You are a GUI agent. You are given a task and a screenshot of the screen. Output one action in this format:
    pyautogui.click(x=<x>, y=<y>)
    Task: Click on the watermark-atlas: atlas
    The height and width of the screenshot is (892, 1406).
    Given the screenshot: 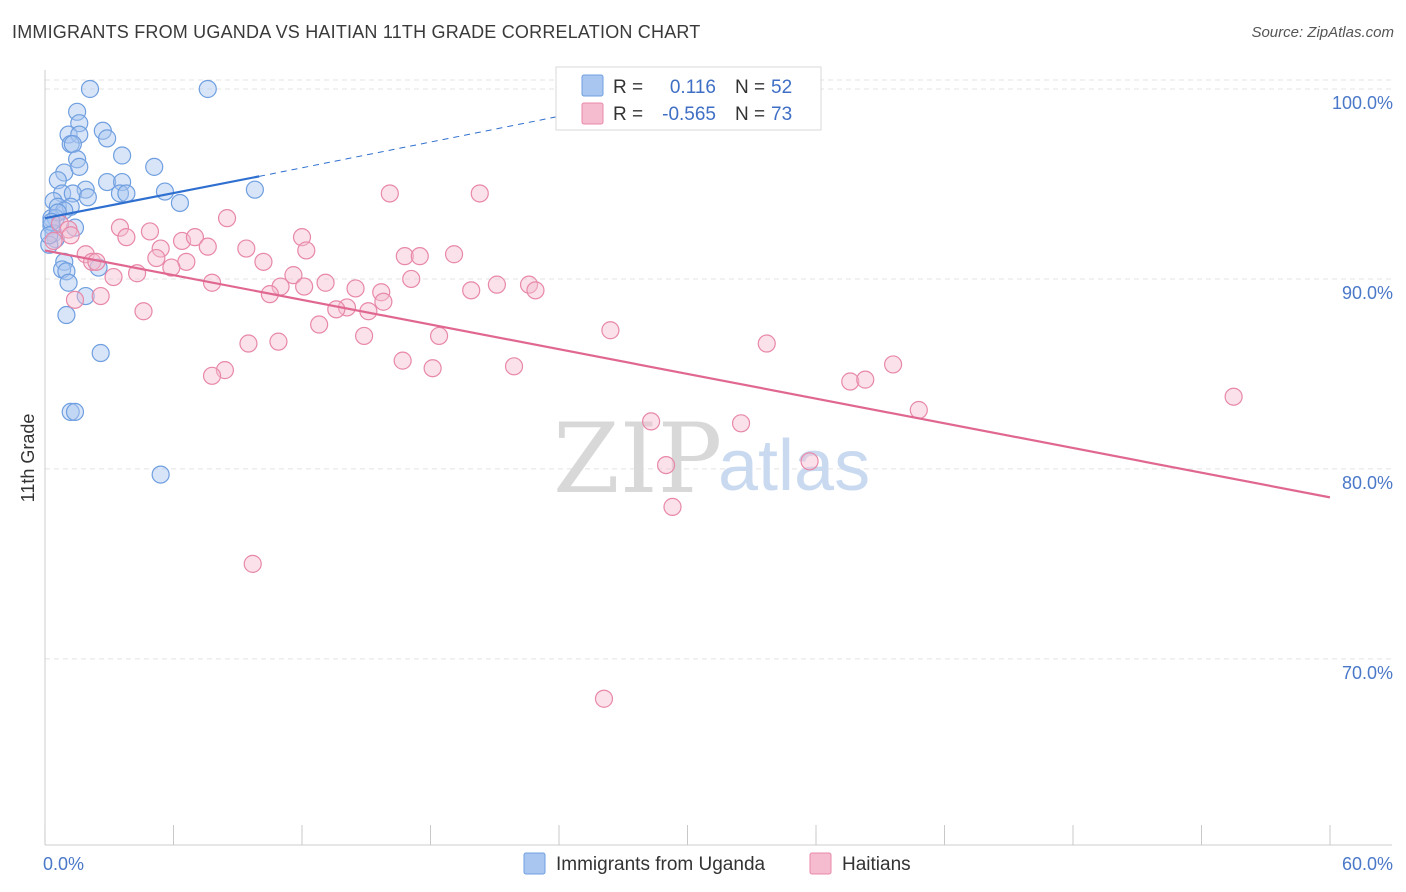 What is the action you would take?
    pyautogui.click(x=794, y=466)
    